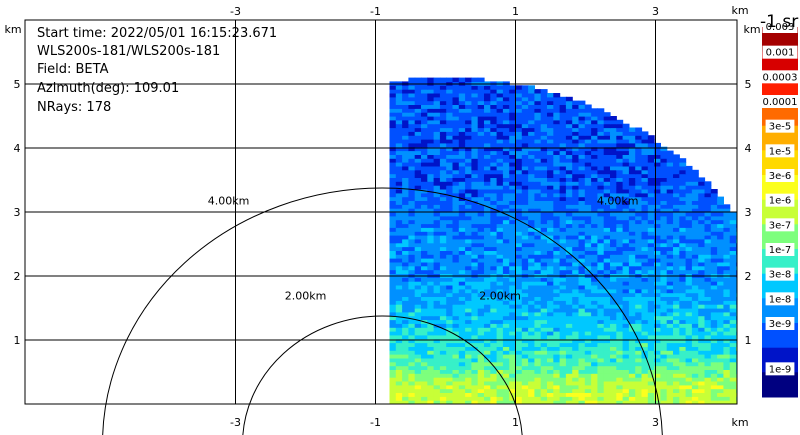 The height and width of the screenshot is (435, 800). Describe the element at coordinates (751, 29) in the screenshot. I see `axis-unit-label: km` at that location.